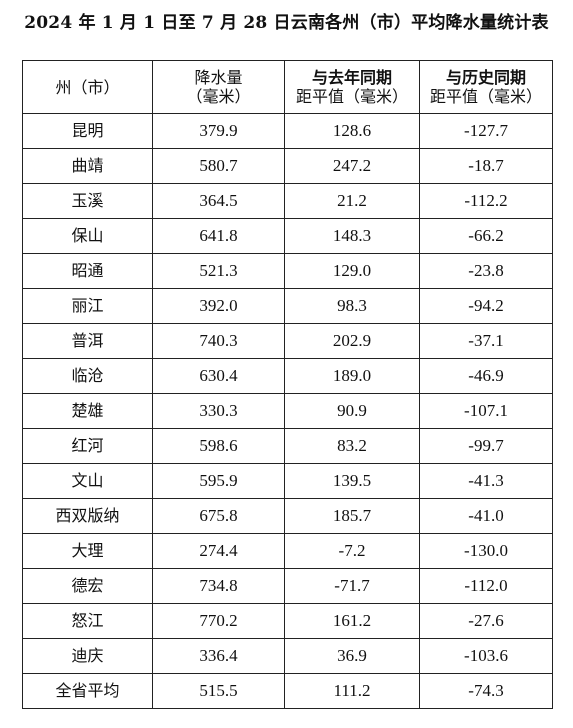 This screenshot has width=573, height=728. Describe the element at coordinates (218, 481) in the screenshot. I see `cell-rainfall: 595.9` at that location.